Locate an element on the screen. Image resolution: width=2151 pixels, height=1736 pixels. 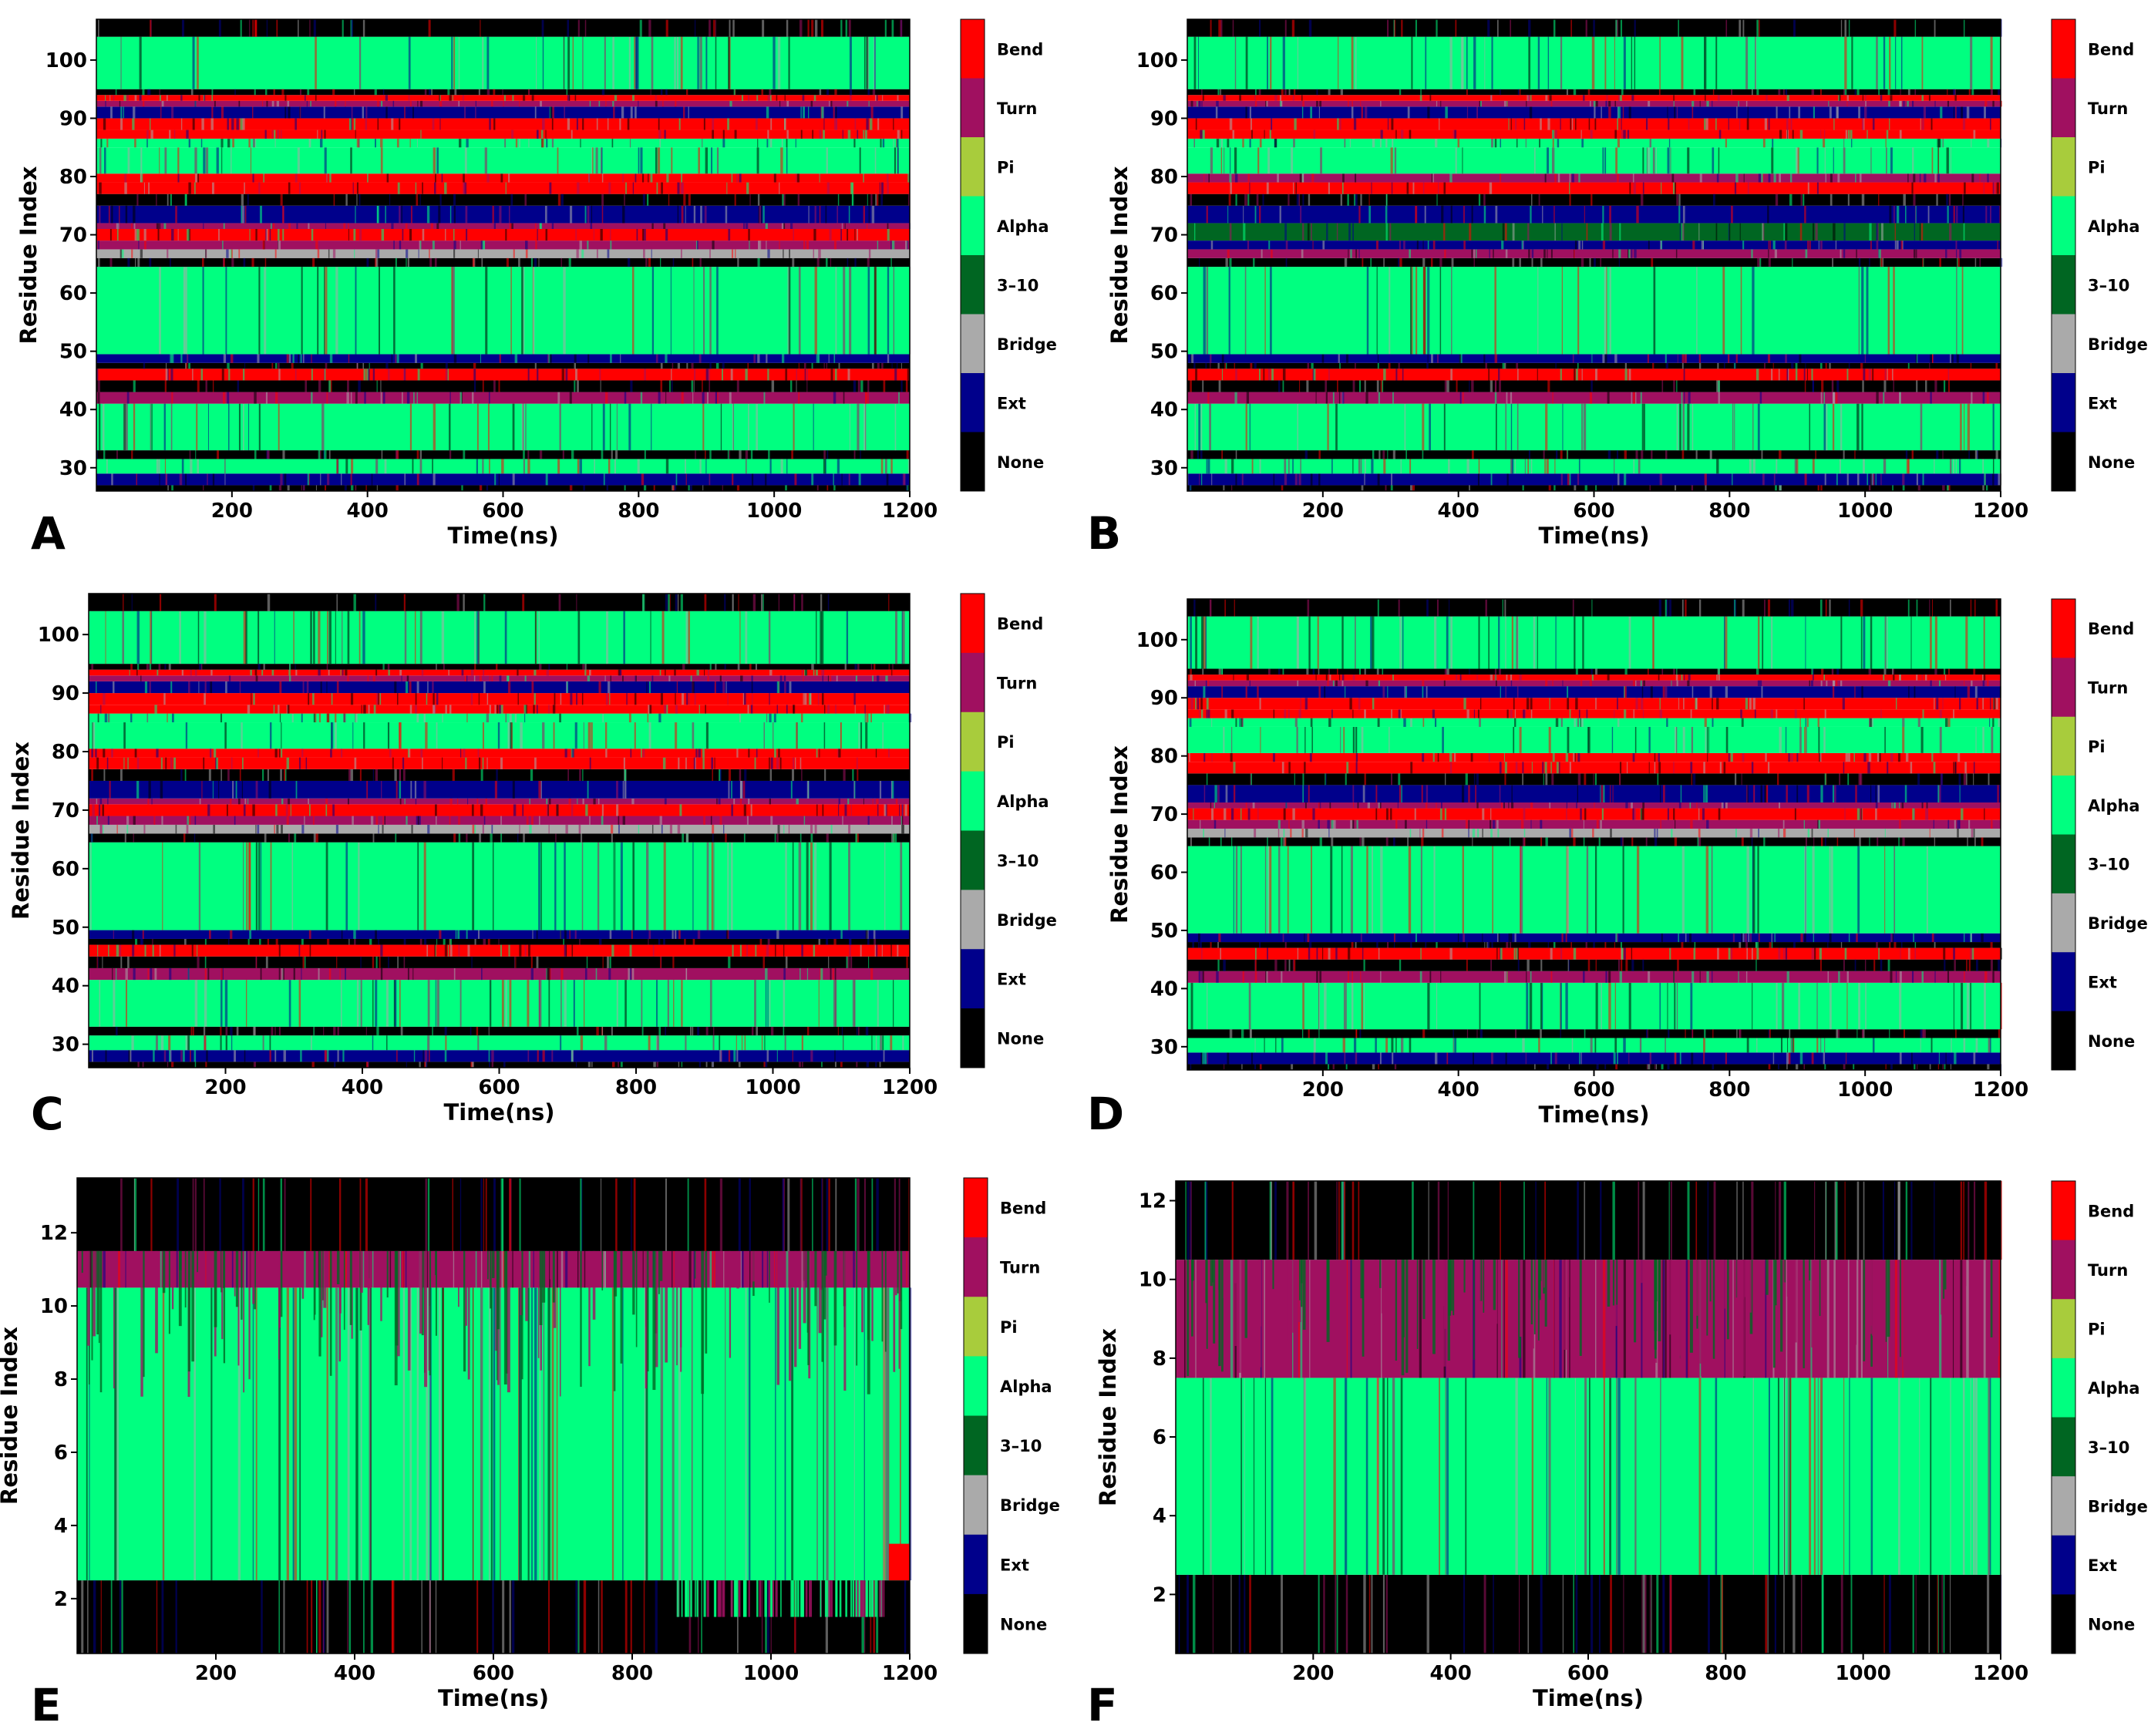
y-tick-label: 80 is located at coordinates (1164, 177).